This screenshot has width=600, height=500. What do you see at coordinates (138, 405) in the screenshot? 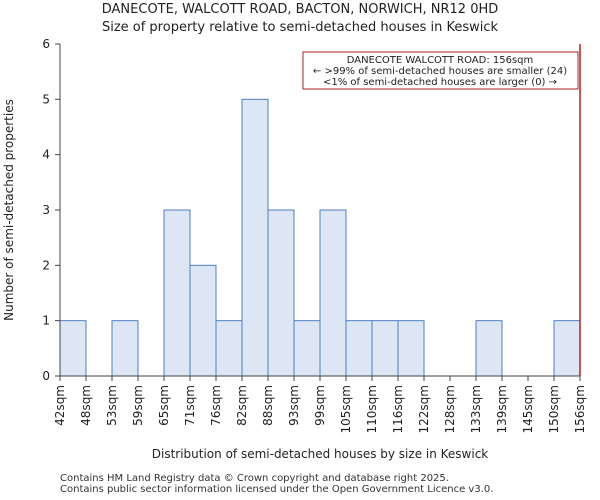
I see `x-tick-label: 59sqm` at bounding box center [138, 405].